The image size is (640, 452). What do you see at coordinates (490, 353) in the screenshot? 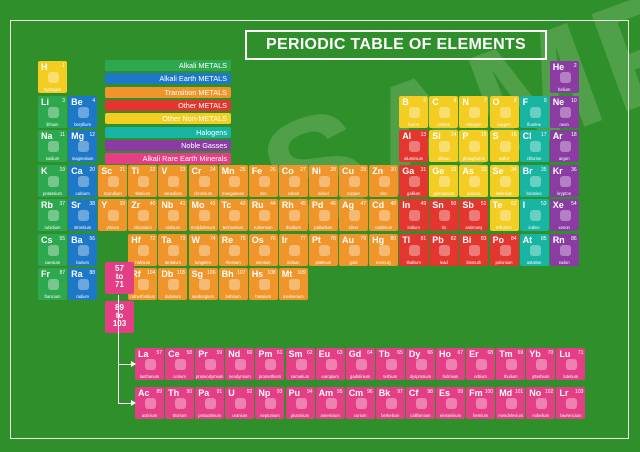
I see `atomic-number: 68` at bounding box center [490, 353].